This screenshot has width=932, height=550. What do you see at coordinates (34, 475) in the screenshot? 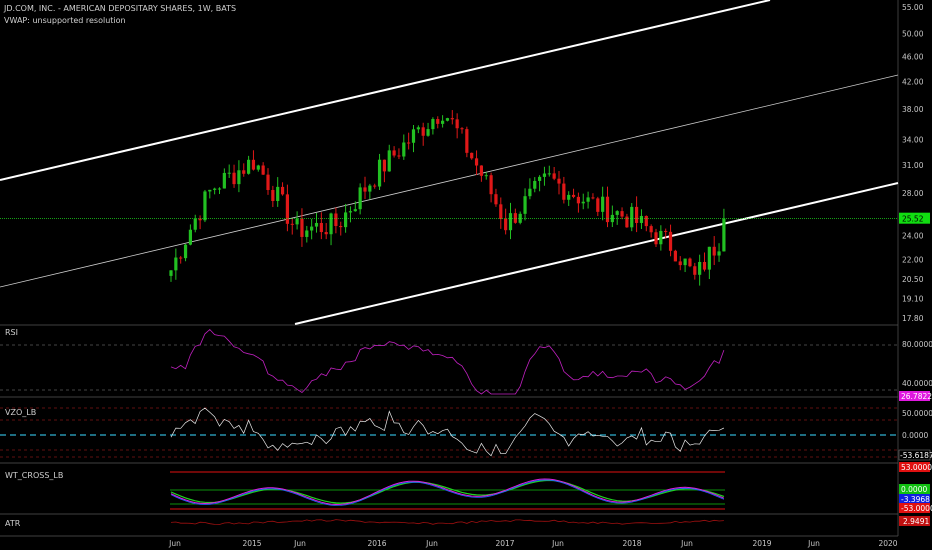
I see `wt-cross-label: WT_CROSS_LB` at bounding box center [34, 475].